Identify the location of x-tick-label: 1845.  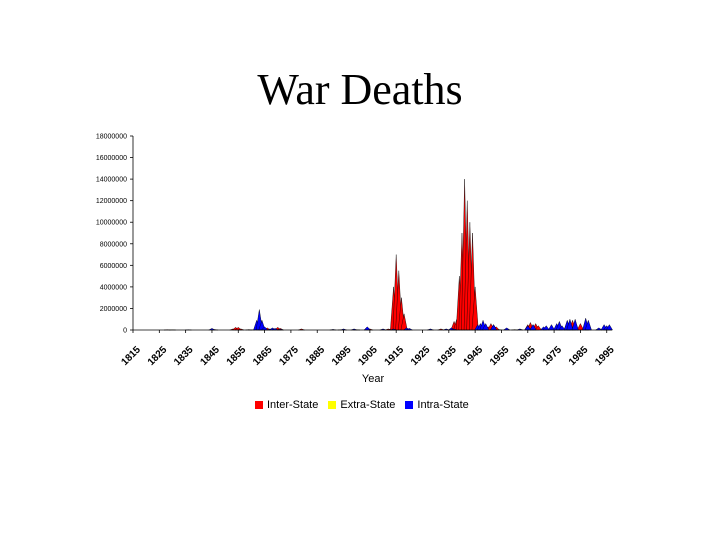
(210, 356).